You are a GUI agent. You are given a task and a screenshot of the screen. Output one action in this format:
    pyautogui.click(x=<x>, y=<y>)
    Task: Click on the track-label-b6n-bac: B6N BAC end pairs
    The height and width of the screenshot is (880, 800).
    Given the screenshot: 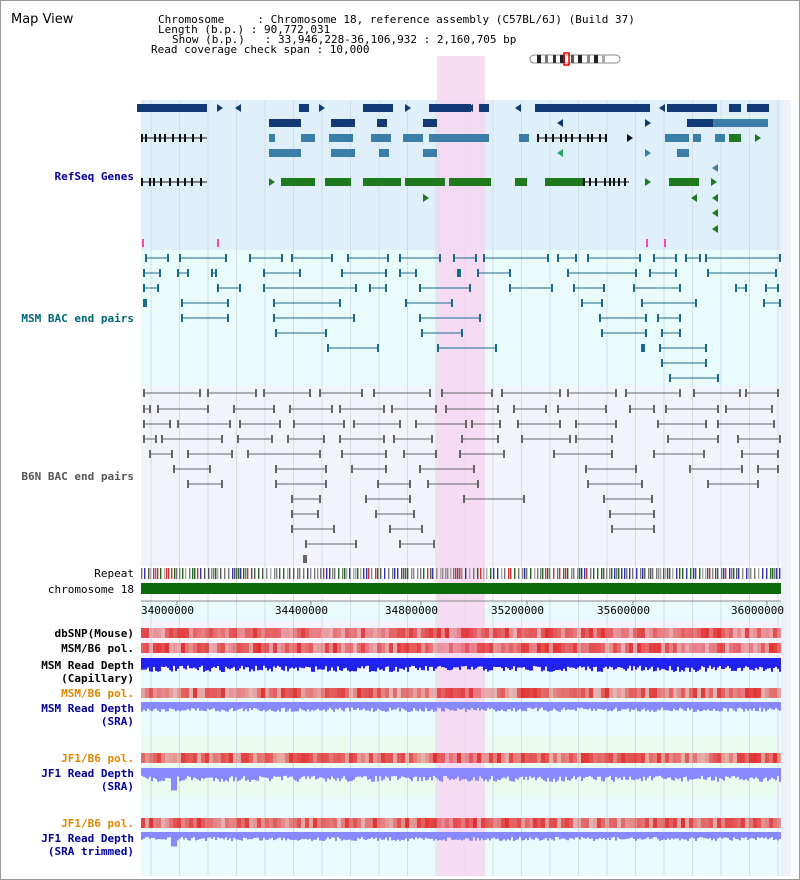 What is the action you would take?
    pyautogui.click(x=77, y=476)
    